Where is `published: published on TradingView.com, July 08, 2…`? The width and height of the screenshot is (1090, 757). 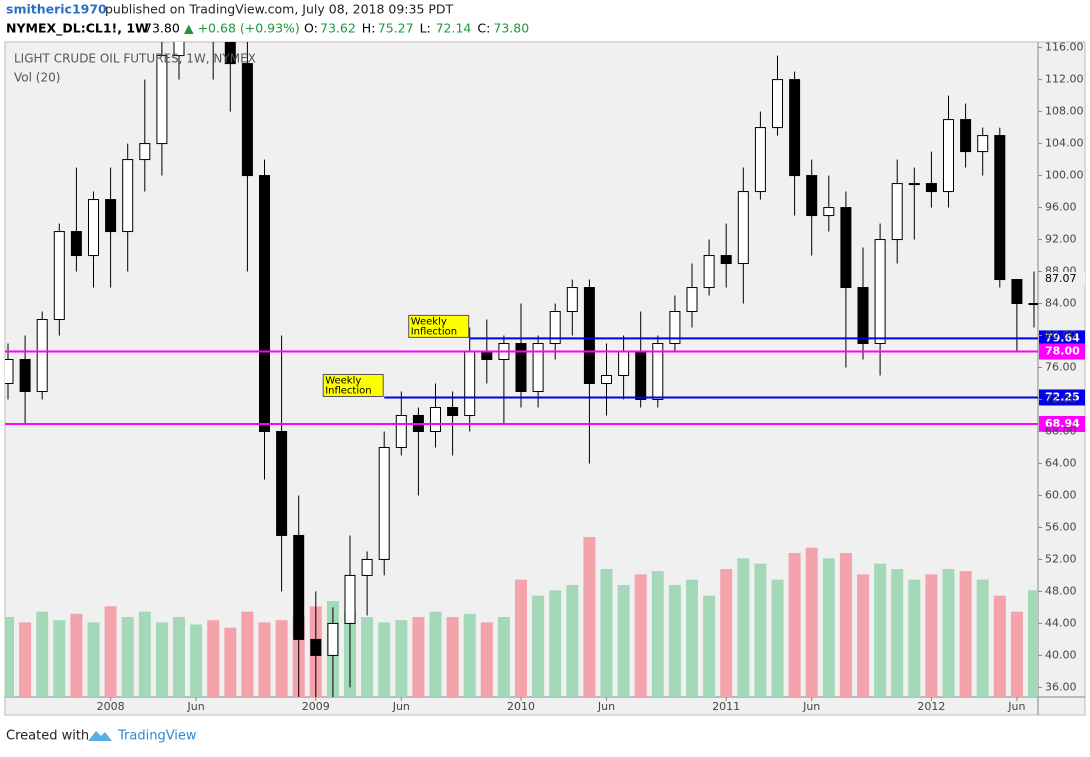 published: published on TradingView.com, July 08, 2… is located at coordinates (279, 9).